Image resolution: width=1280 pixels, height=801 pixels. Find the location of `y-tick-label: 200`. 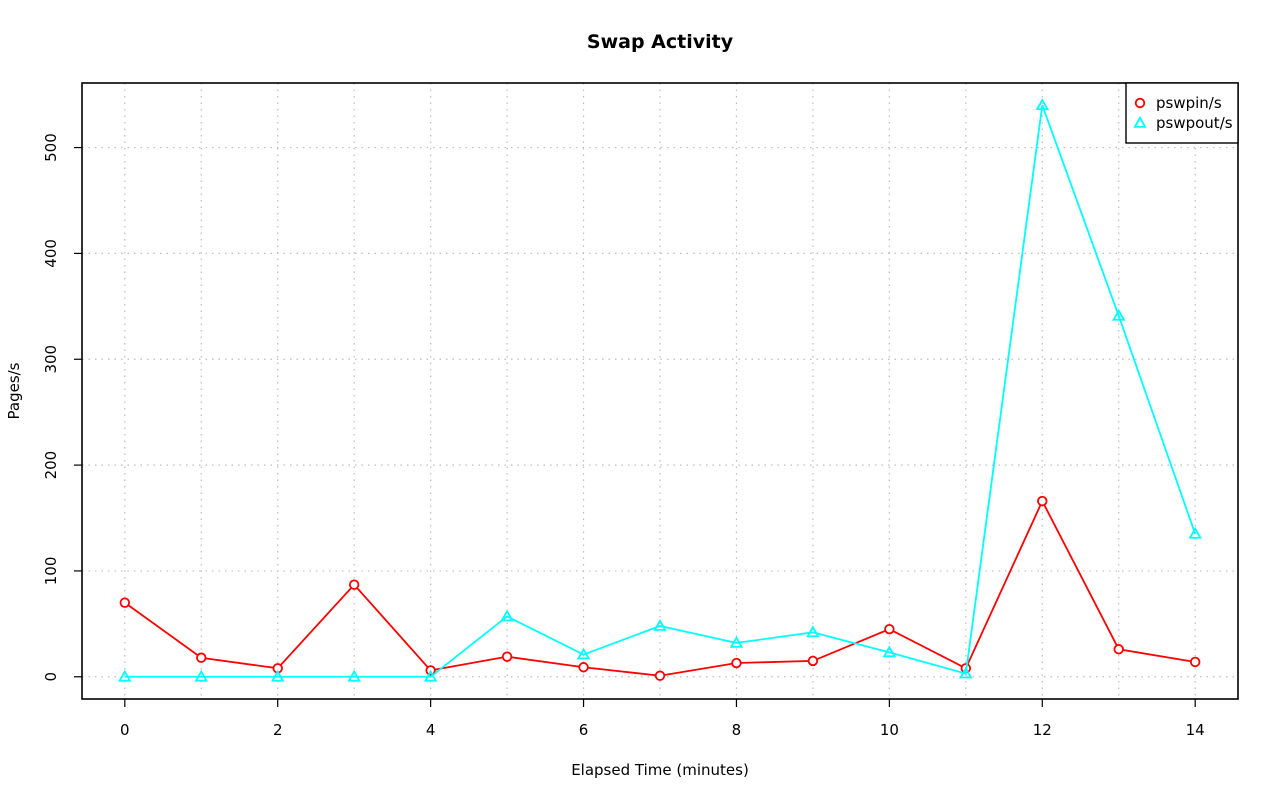

y-tick-label: 200 is located at coordinates (51, 465).